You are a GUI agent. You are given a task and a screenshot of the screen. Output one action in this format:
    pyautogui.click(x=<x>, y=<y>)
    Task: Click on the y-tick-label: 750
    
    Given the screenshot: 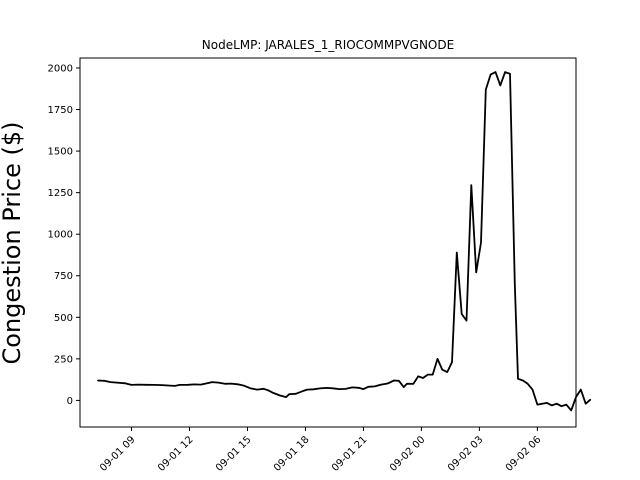 What is the action you would take?
    pyautogui.click(x=63, y=276)
    